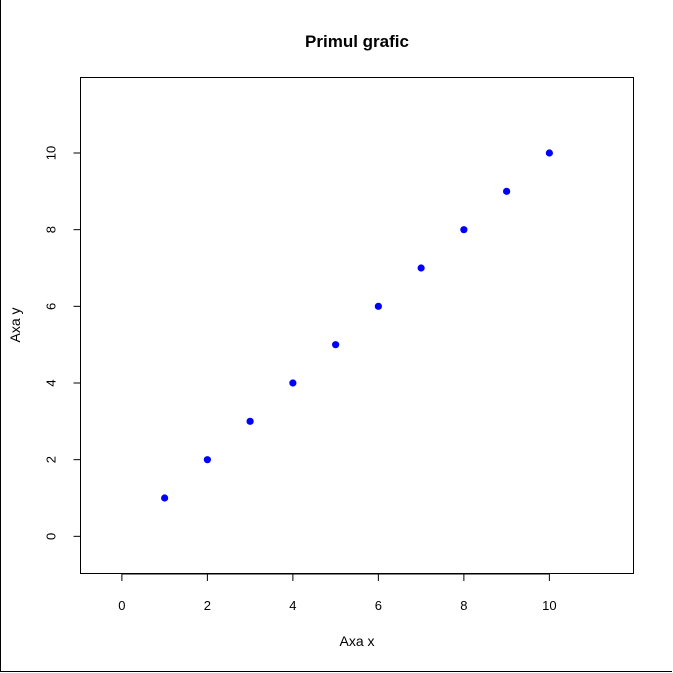  I want to click on y-tick-label: 2, so click(51, 459).